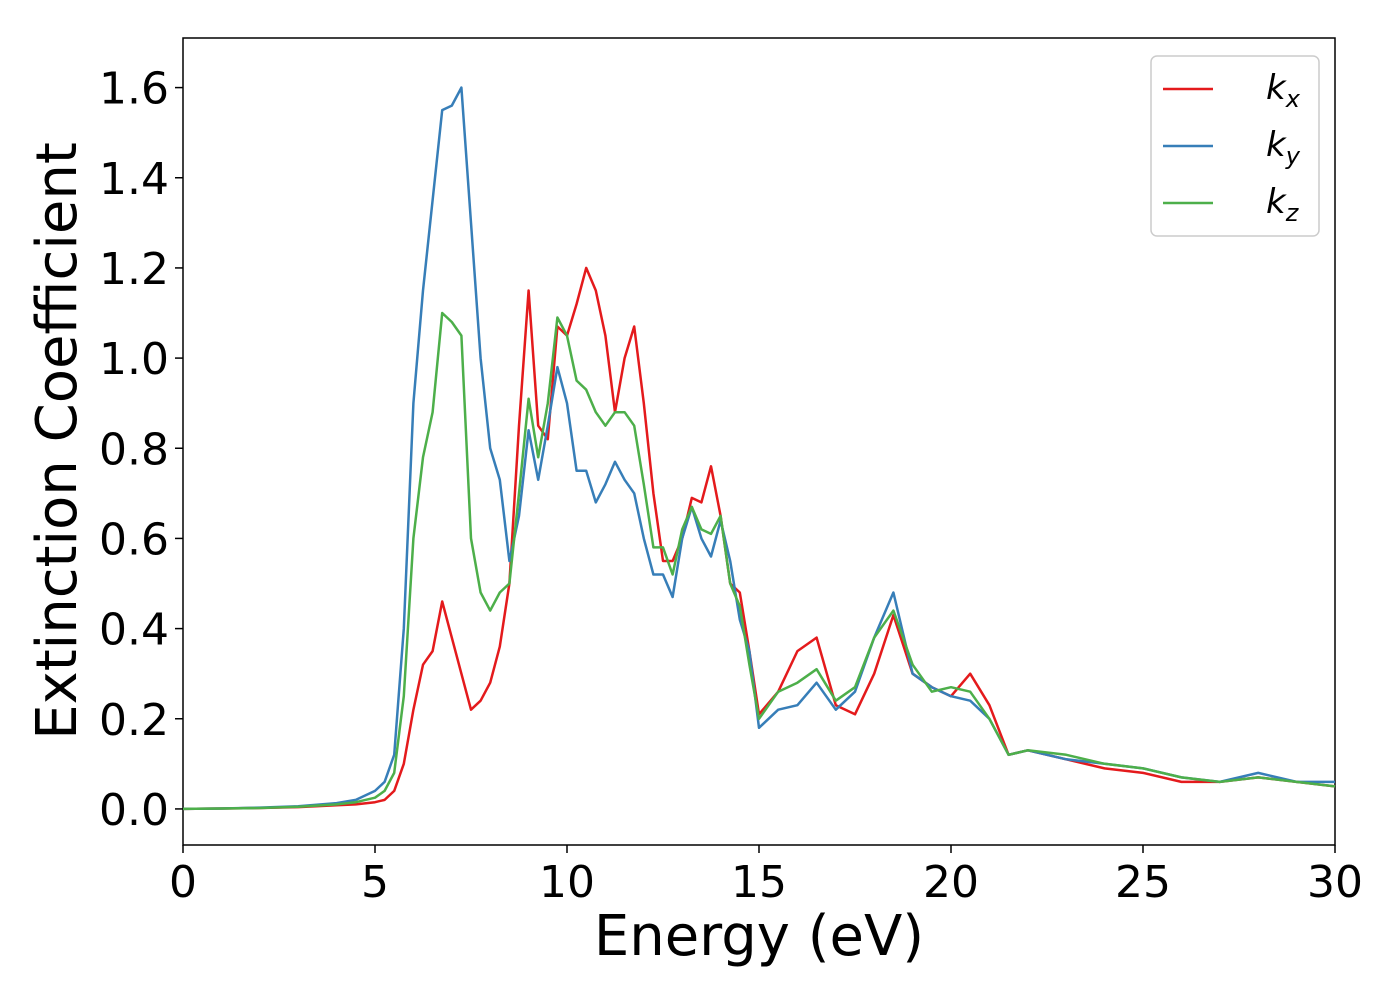  What do you see at coordinates (134, 539) in the screenshot?
I see `y-tick-label: 0.6` at bounding box center [134, 539].